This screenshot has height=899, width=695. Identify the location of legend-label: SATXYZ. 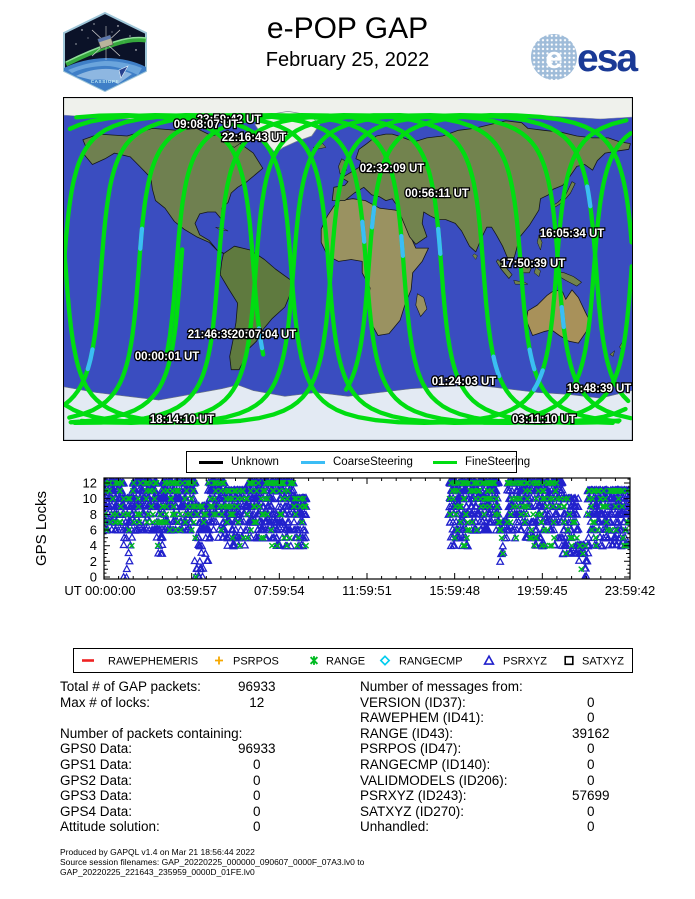
(603, 662).